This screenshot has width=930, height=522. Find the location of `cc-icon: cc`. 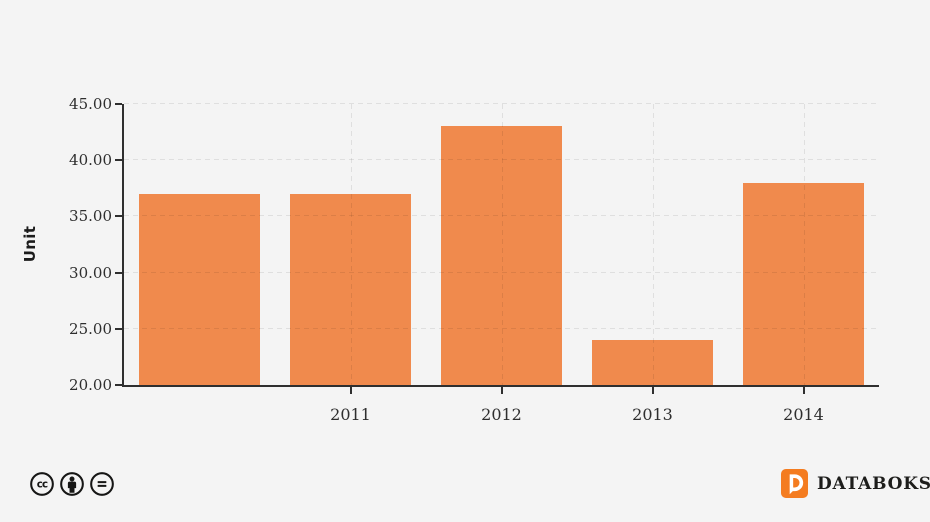

cc-icon: cc is located at coordinates (42, 484).